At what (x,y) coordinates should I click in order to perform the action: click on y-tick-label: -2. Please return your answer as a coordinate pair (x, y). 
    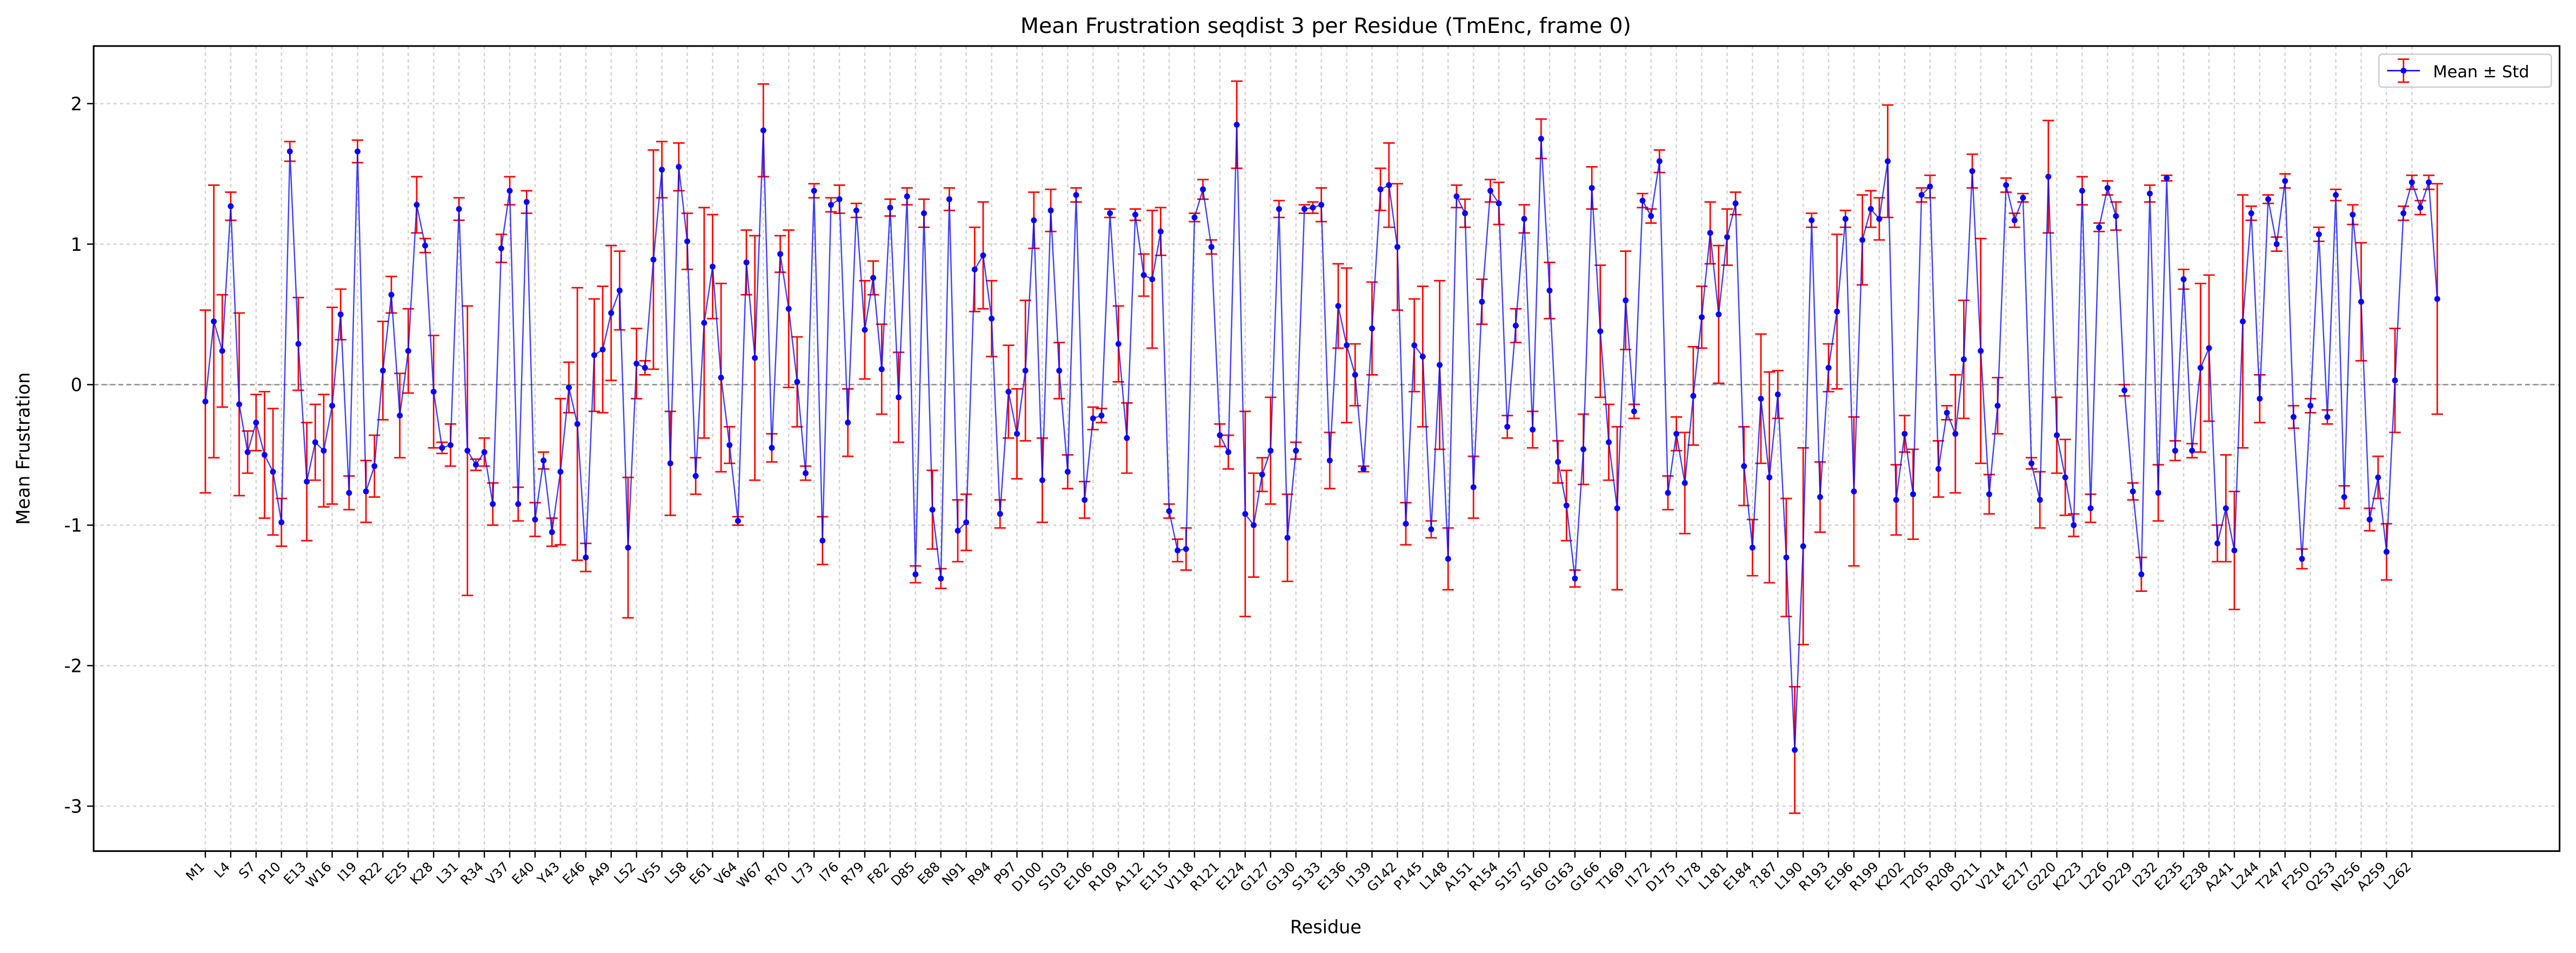
    Looking at the image, I should click on (73, 666).